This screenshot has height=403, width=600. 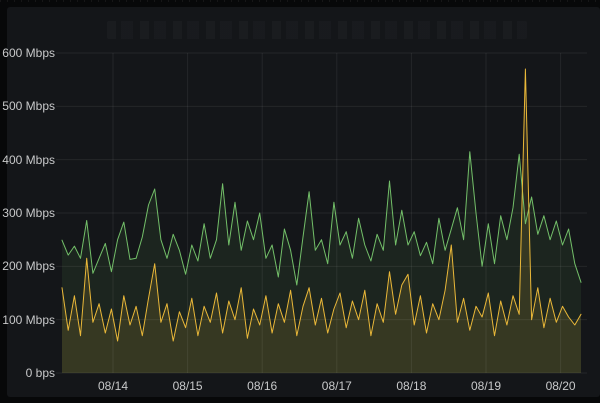 I want to click on y-axis-label: 400 Mbps, so click(x=28, y=159).